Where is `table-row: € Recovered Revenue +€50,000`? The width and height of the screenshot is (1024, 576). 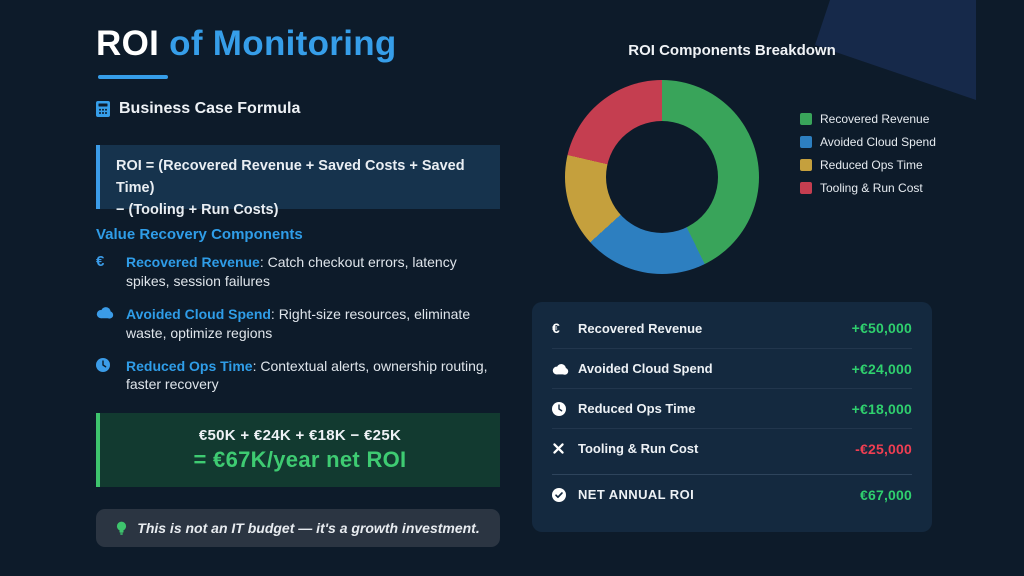
table-row: € Recovered Revenue +€50,000 is located at coordinates (732, 328).